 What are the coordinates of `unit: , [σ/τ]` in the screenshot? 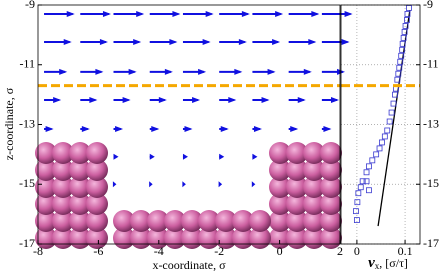 It's located at (393, 263).